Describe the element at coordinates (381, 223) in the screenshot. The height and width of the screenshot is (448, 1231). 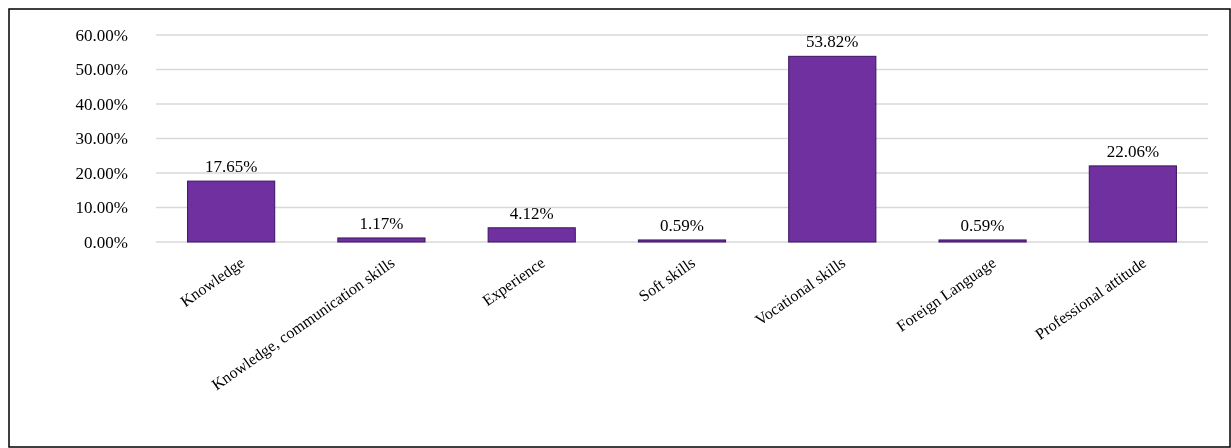
I see `data-label: 1.17%` at that location.